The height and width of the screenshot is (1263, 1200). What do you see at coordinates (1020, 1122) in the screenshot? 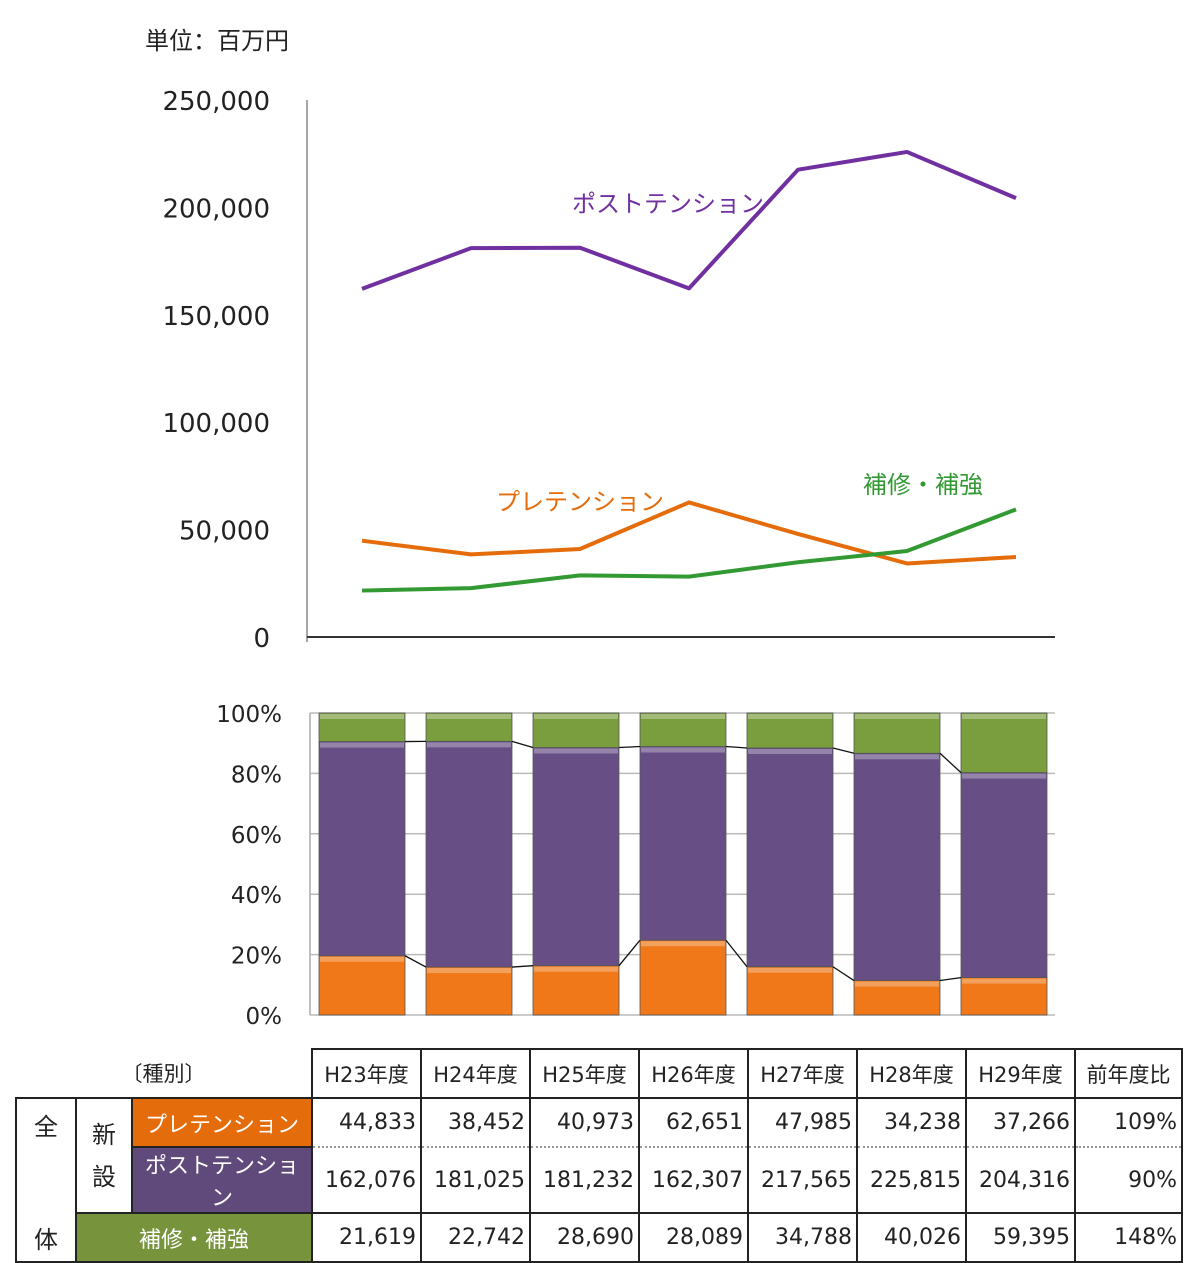
I see `cell: 37,266` at bounding box center [1020, 1122].